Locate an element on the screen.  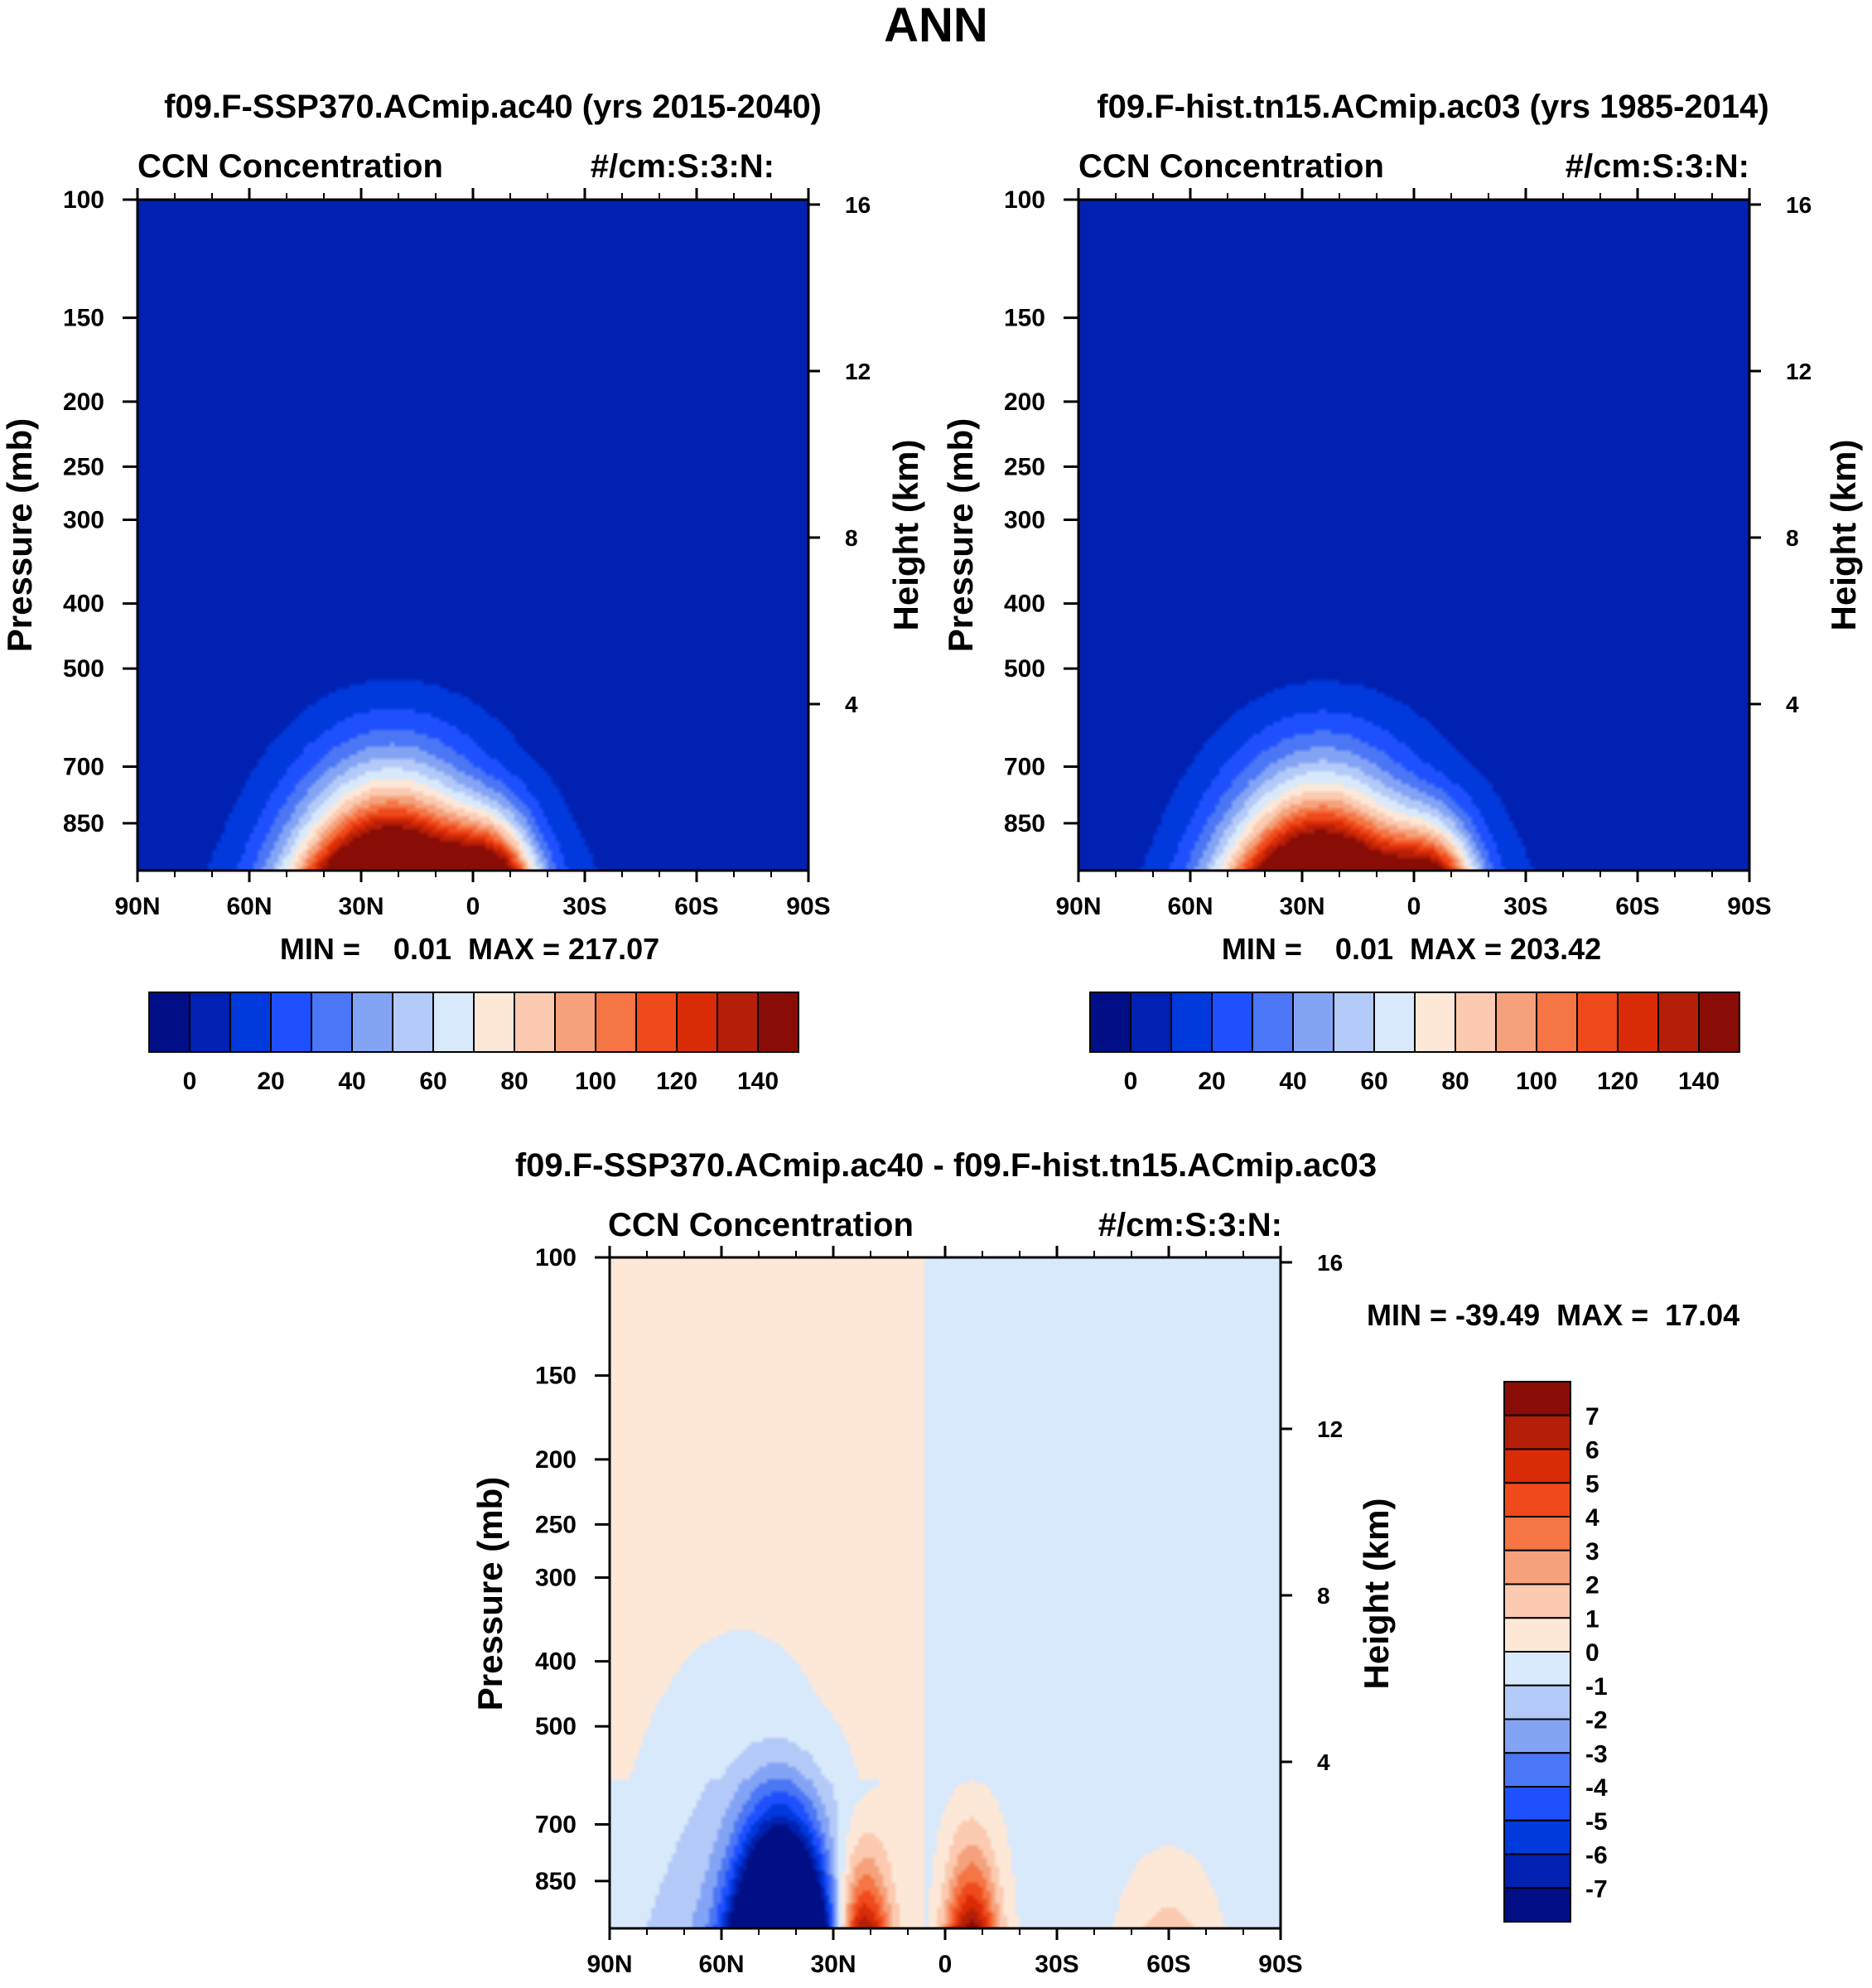
colorbar-label: 100 is located at coordinates (595, 1081).